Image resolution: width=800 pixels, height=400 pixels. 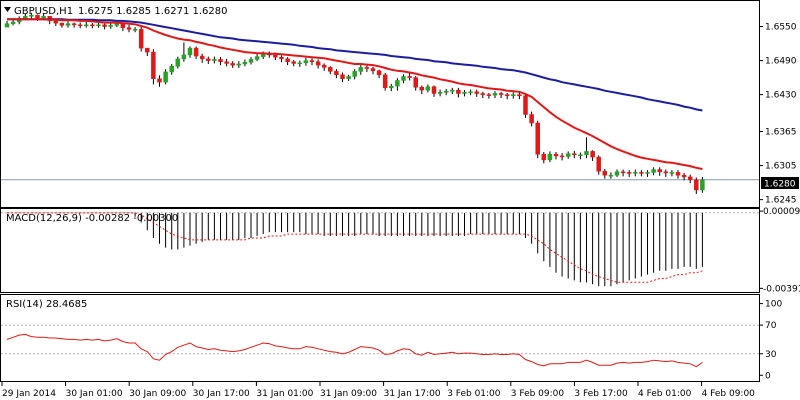 I want to click on price-tick-label: 1.6550, so click(x=781, y=28).